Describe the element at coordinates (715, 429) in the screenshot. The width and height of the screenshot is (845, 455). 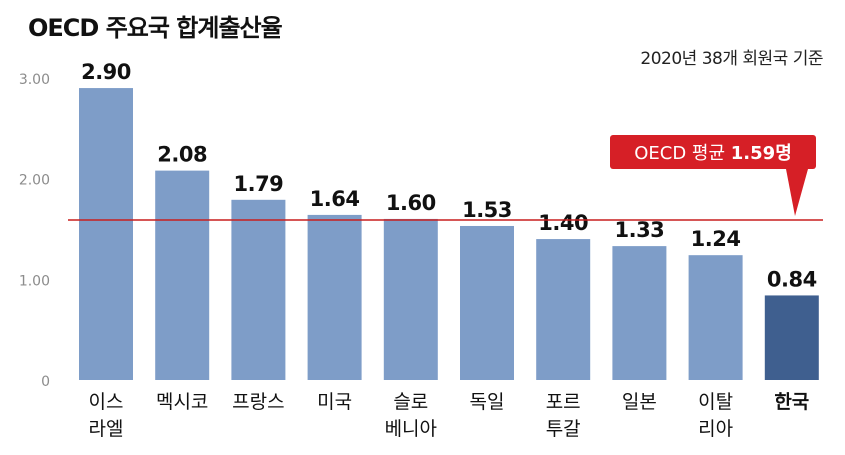
I see `x-tick-label: 리아` at that location.